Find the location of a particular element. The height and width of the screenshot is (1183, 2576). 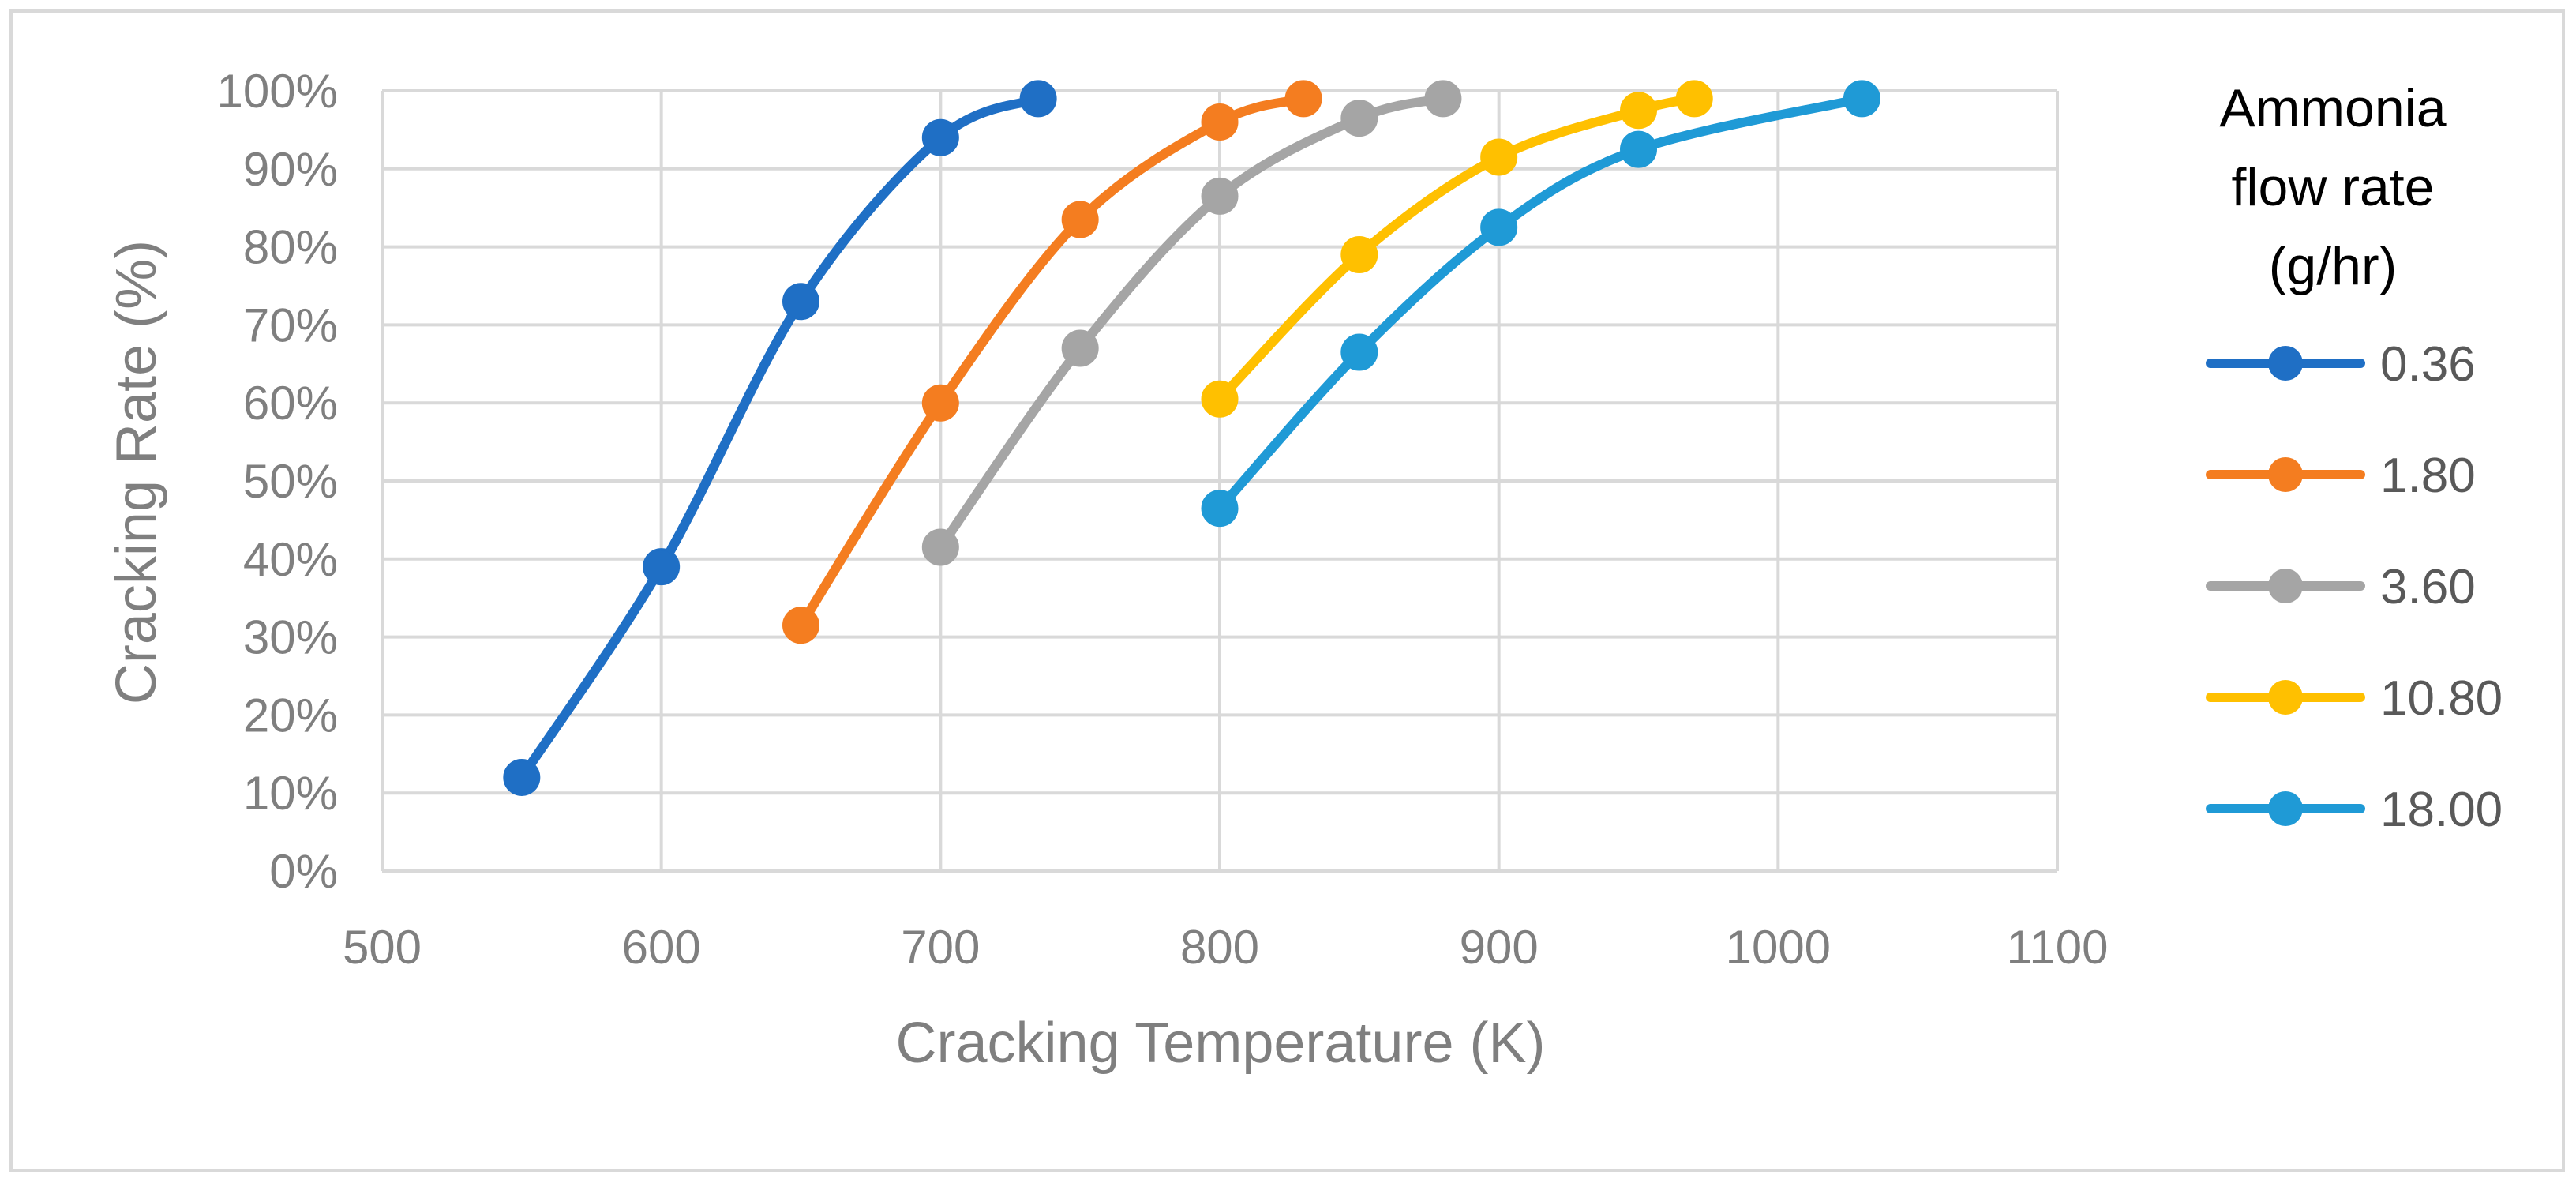

y-tick-label: 90% is located at coordinates (290, 170).